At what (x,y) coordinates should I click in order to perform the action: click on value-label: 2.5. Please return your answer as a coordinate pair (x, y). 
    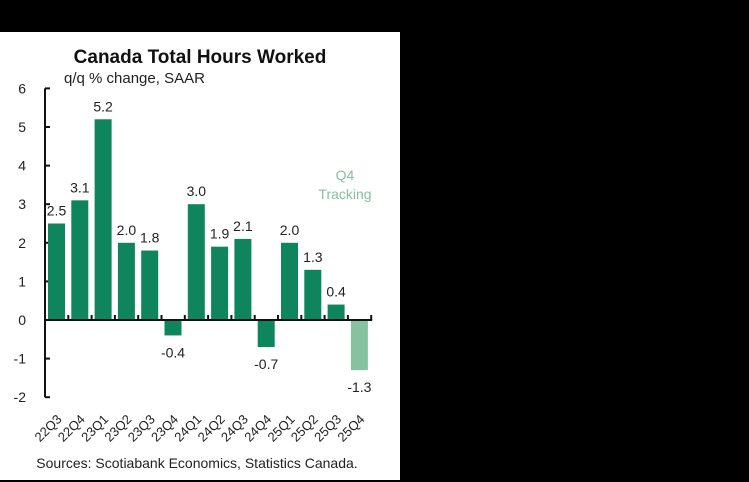
    Looking at the image, I should click on (57, 211).